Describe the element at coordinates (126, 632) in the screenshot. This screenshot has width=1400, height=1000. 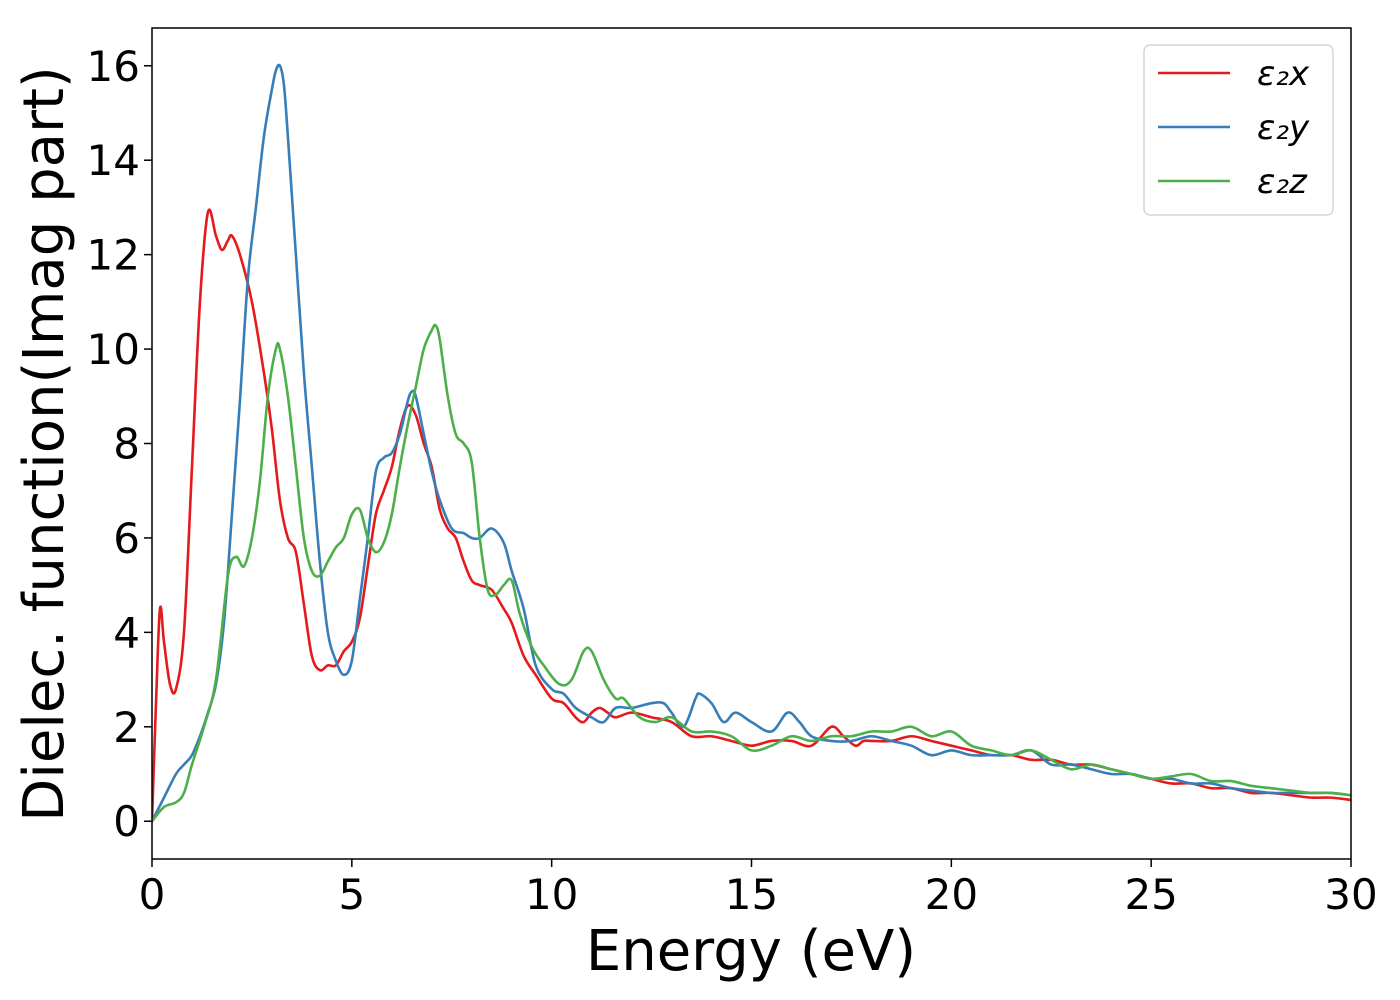
I see `y-tick-label: 4` at that location.